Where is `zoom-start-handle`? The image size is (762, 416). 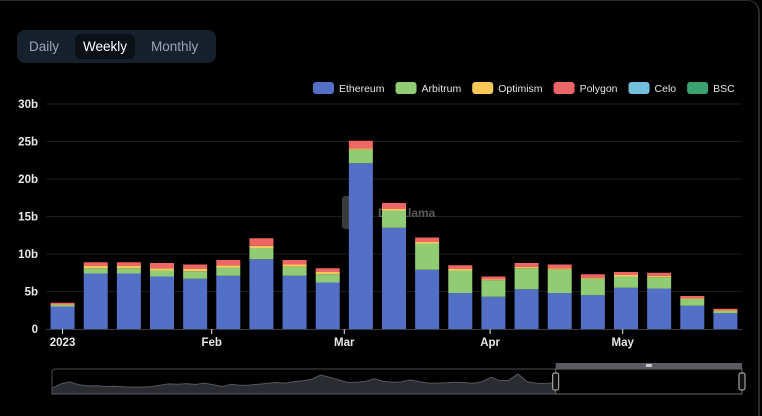
zoom-start-handle is located at coordinates (556, 381).